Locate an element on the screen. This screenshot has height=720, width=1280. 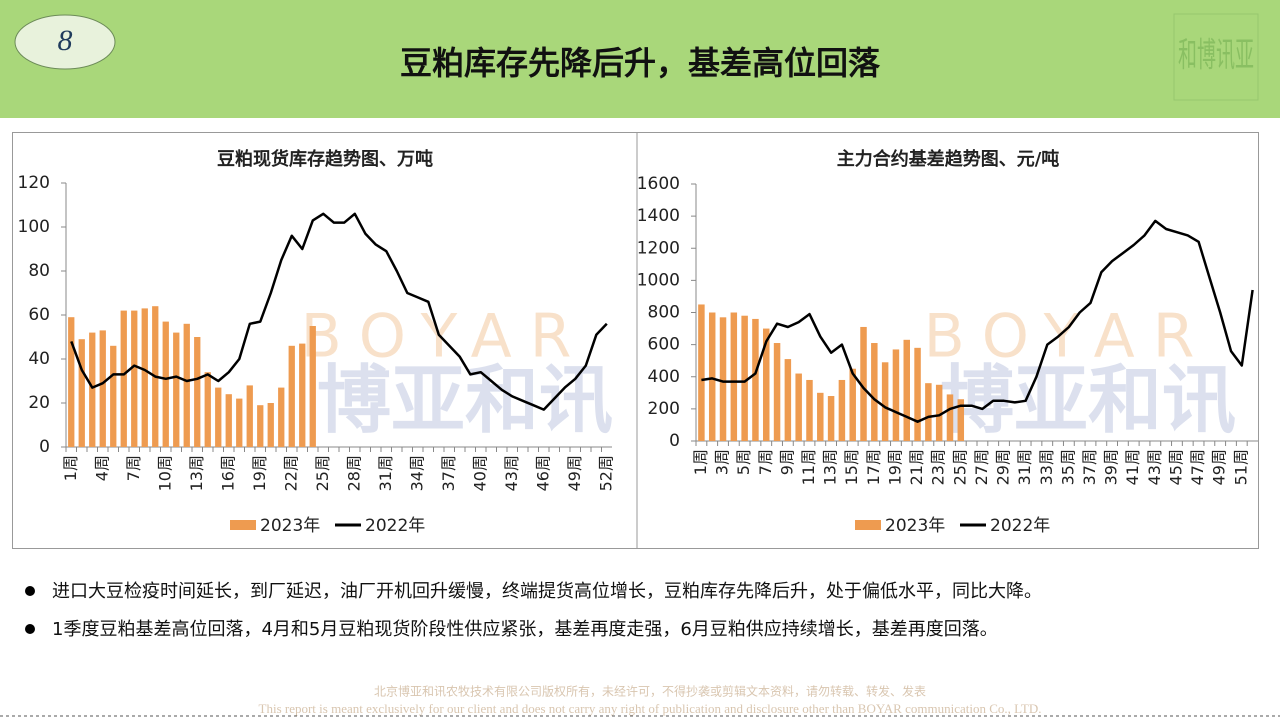
x-tick-label: 31周 is located at coordinates (1024, 467).